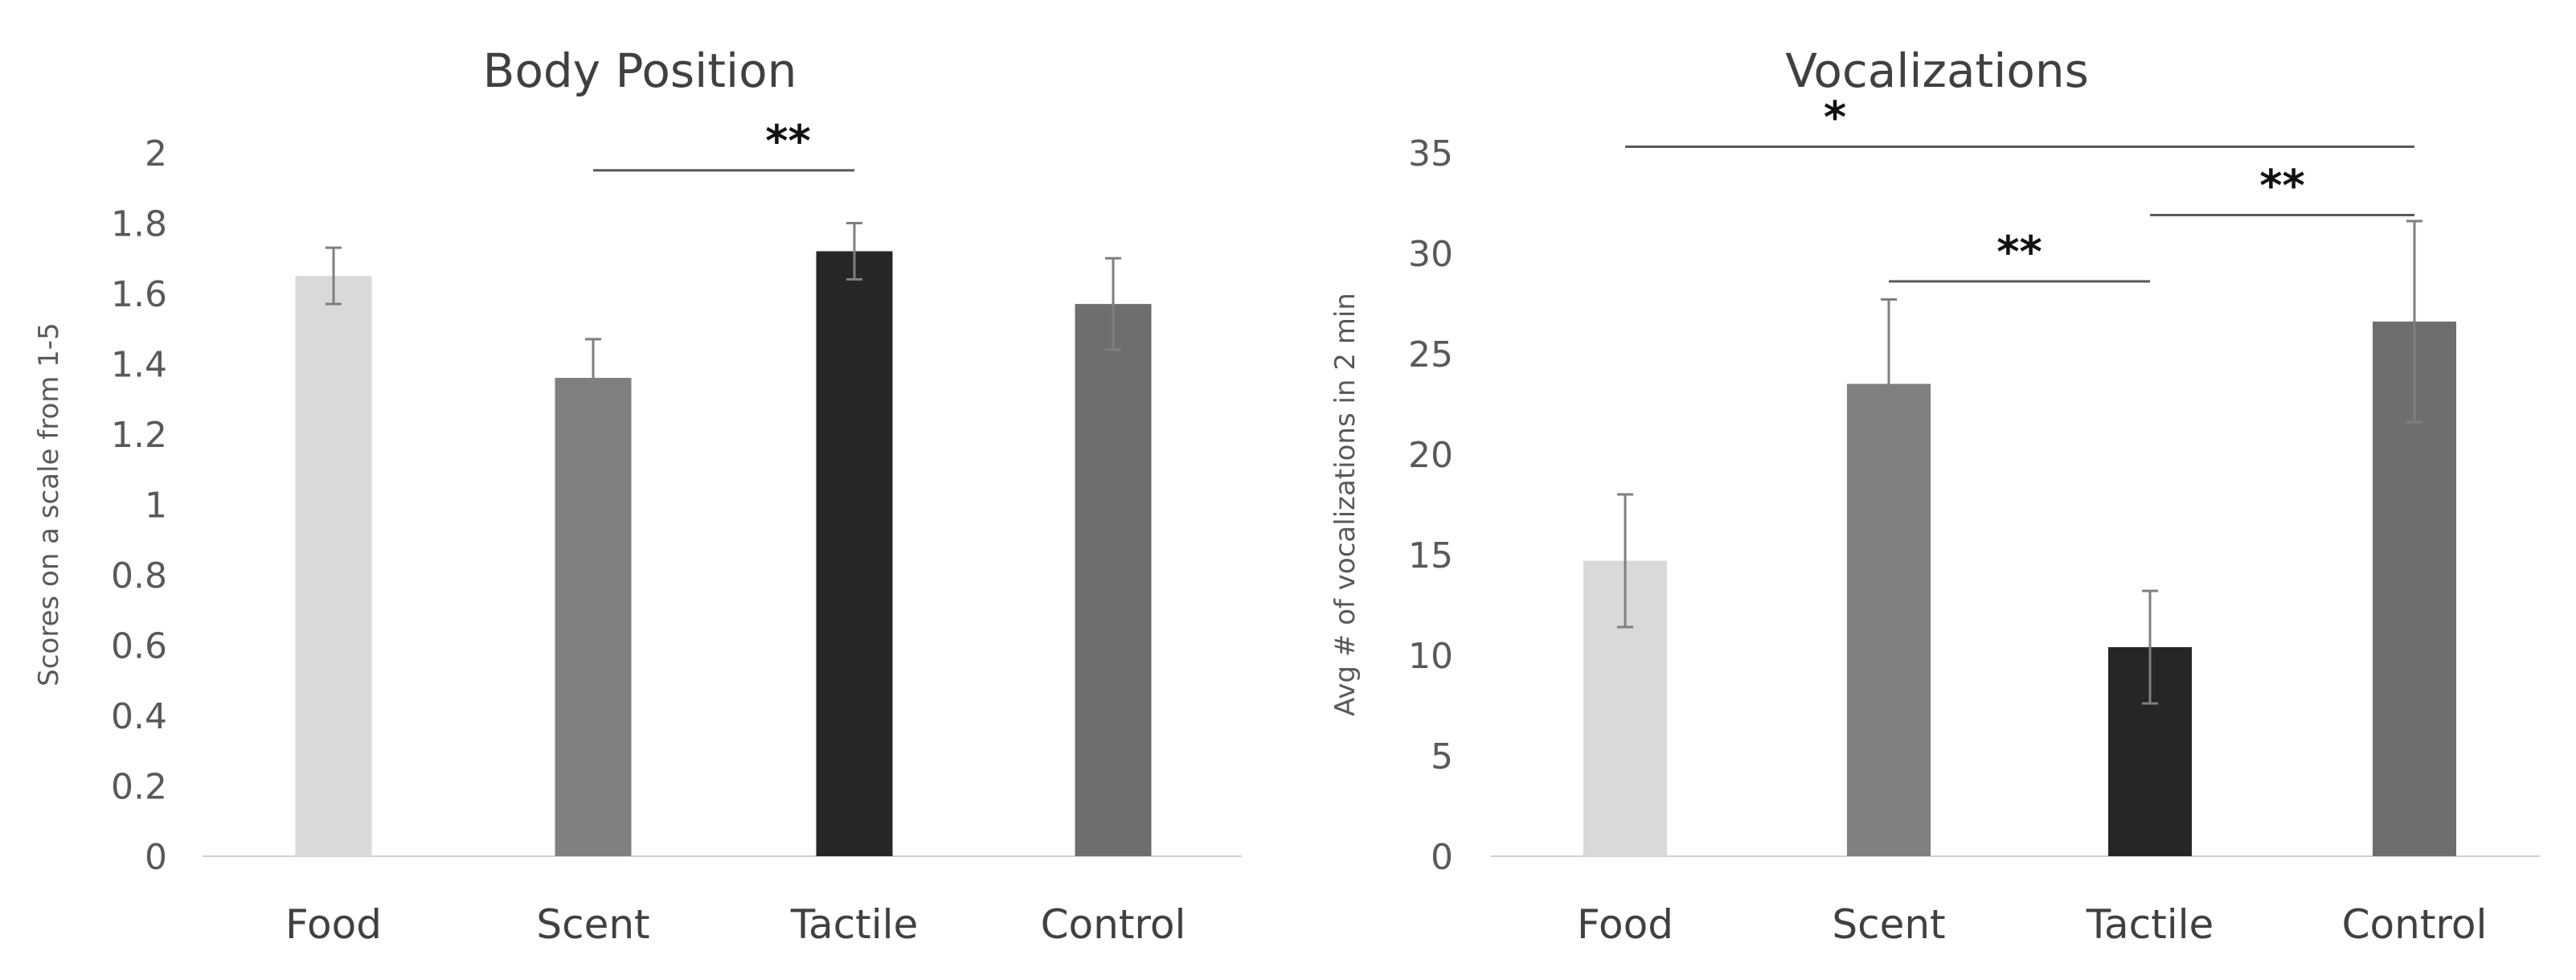 The image size is (2576, 980). What do you see at coordinates (1345, 504) in the screenshot?
I see `y-axis-label: Avg # of vocalizations in 2 min` at bounding box center [1345, 504].